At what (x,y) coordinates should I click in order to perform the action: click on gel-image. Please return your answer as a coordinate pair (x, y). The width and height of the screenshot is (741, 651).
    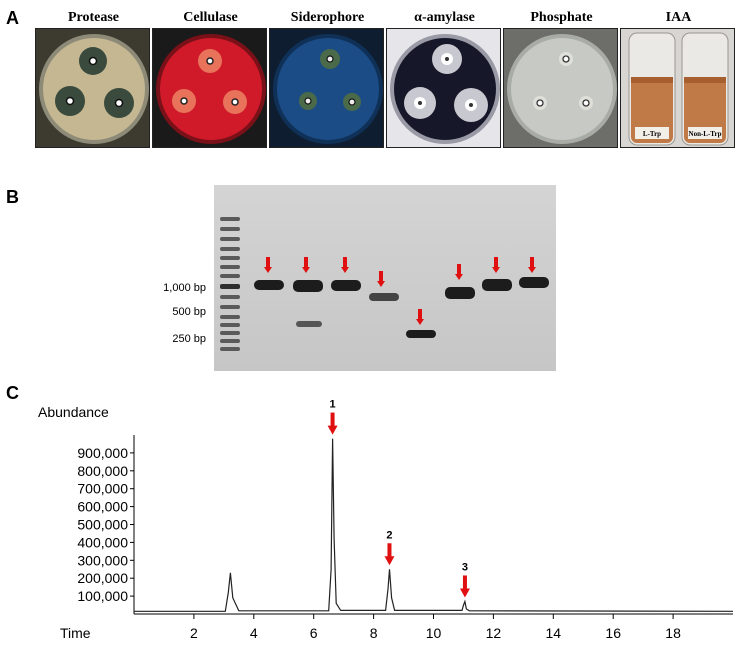
    Looking at the image, I should click on (385, 278).